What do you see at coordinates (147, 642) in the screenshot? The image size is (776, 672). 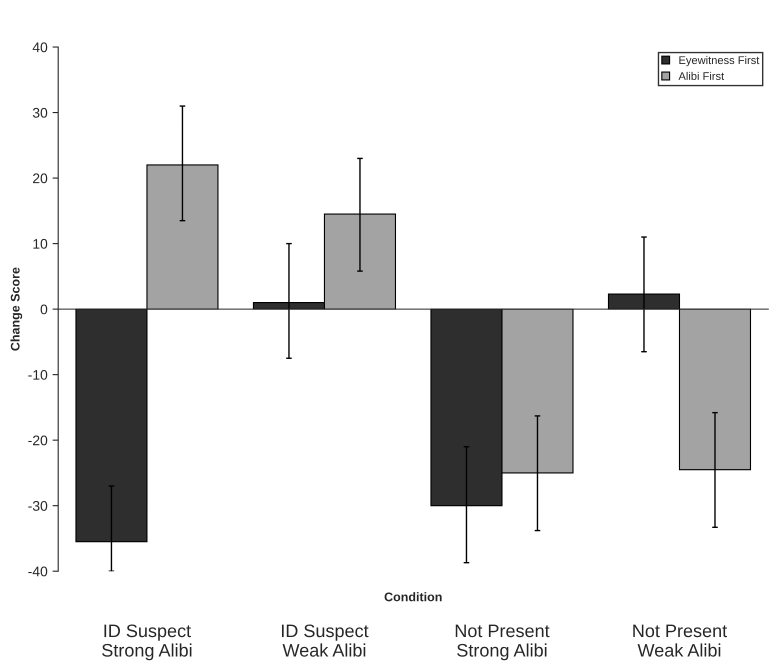 I see `x-tick-label: ID Suspect Strong Alibi` at bounding box center [147, 642].